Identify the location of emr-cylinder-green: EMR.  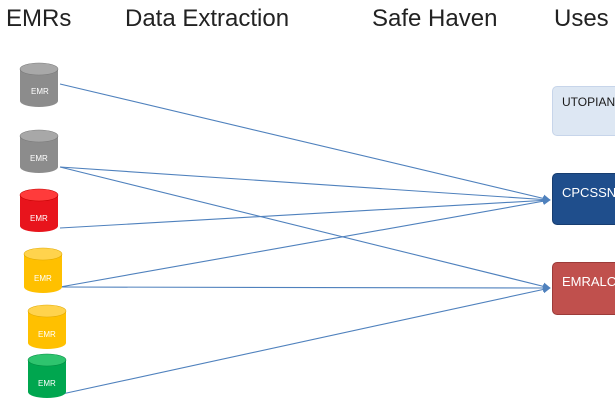
(47, 375).